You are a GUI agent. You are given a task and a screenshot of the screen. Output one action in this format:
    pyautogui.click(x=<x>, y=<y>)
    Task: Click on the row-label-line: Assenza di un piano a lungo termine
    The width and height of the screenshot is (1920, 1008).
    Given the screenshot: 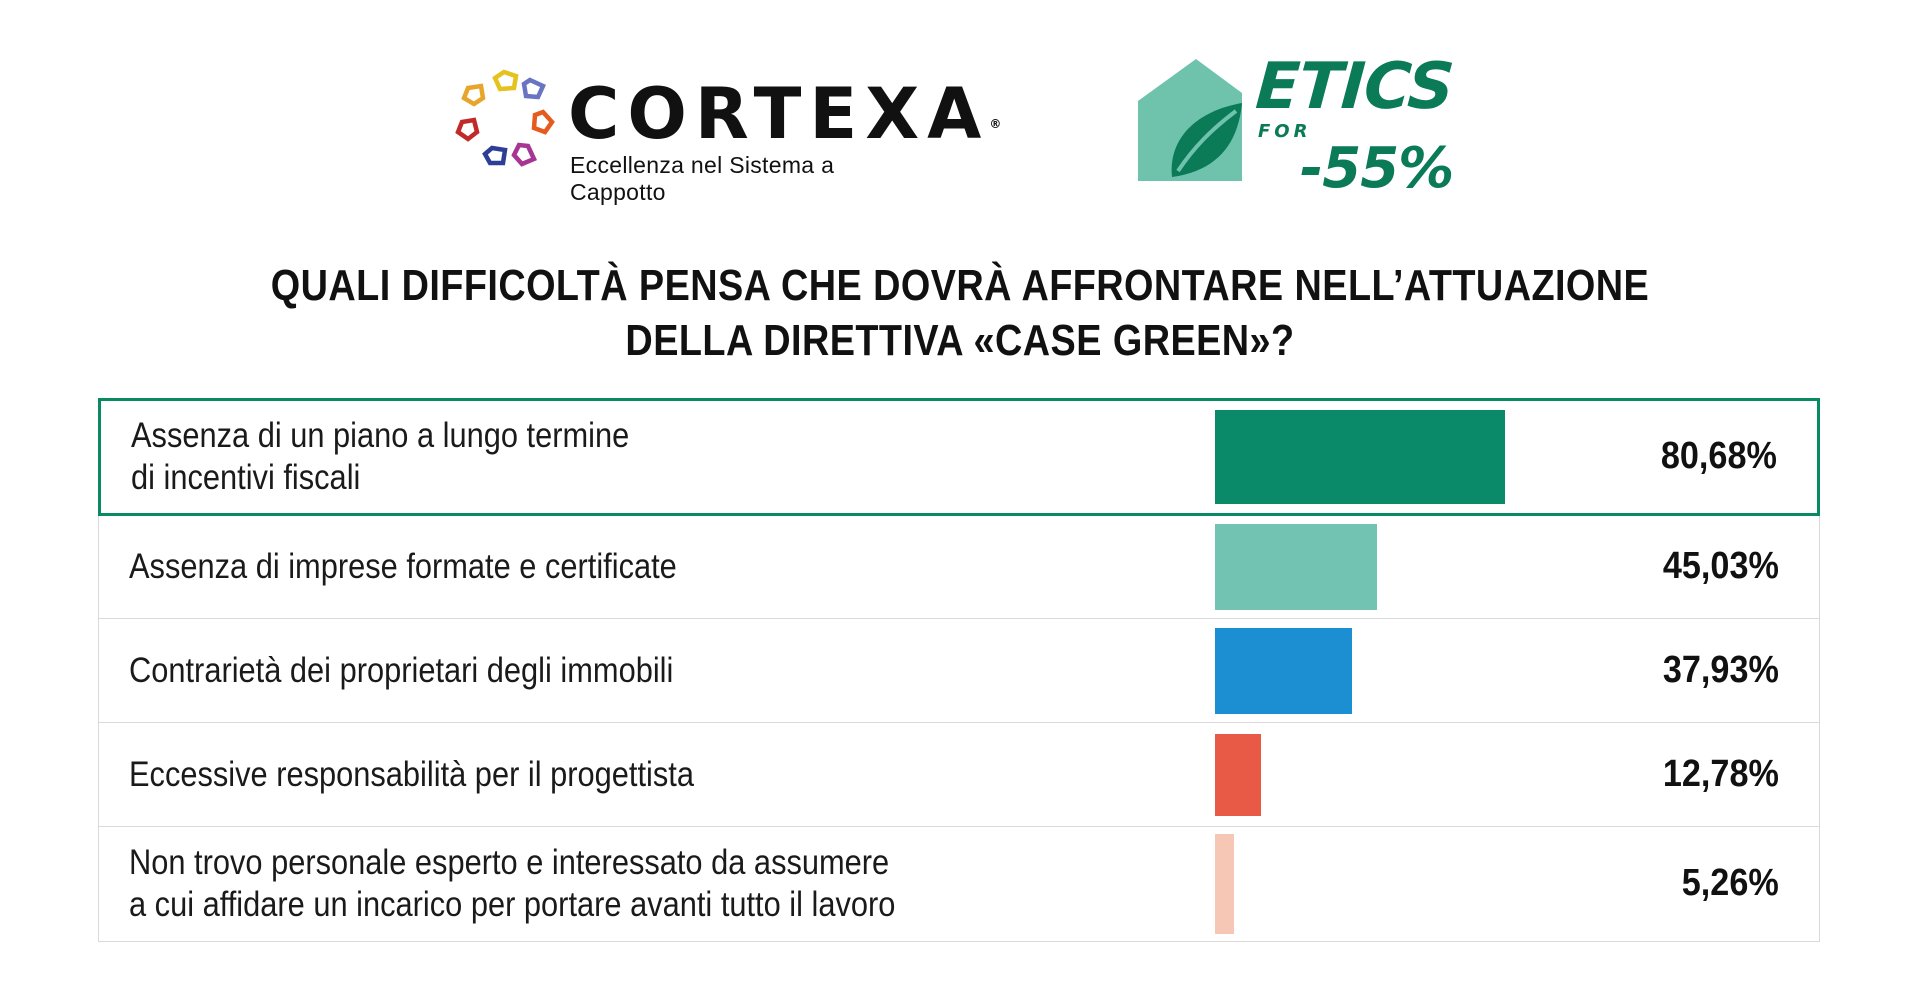 What is the action you would take?
    pyautogui.click(x=380, y=435)
    